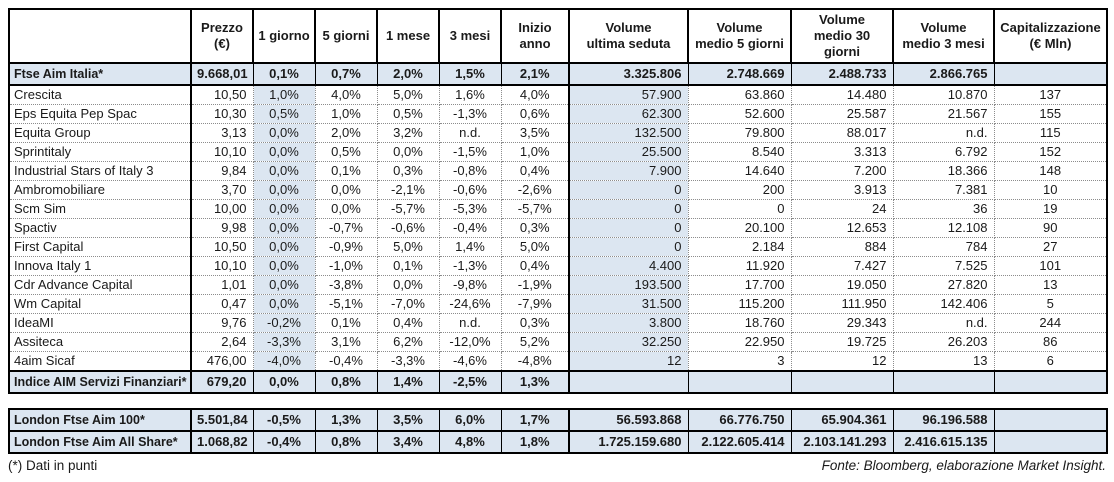 The image size is (1114, 482). Describe the element at coordinates (535, 285) in the screenshot. I see `cell: -1,9%` at that location.